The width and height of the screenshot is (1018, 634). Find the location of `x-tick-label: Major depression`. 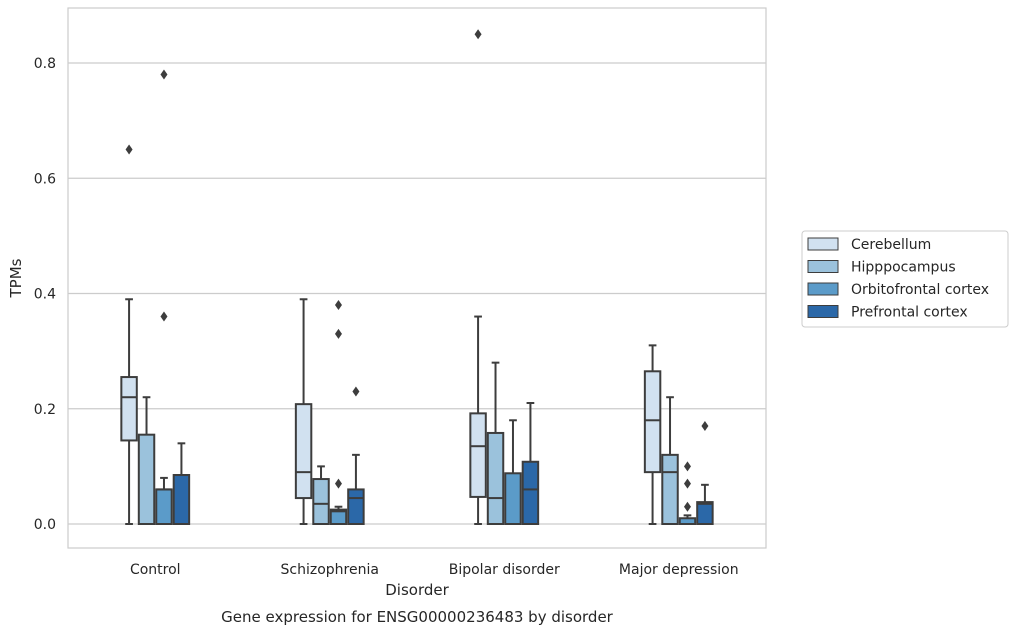

x-tick-label: Major depression is located at coordinates (679, 570).